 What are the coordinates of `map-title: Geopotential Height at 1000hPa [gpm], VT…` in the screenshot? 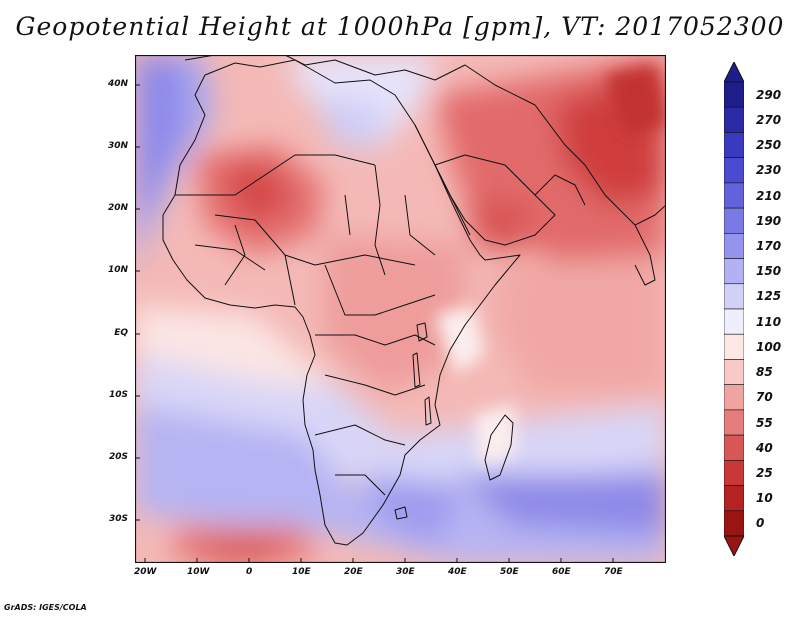 It's located at (400, 26).